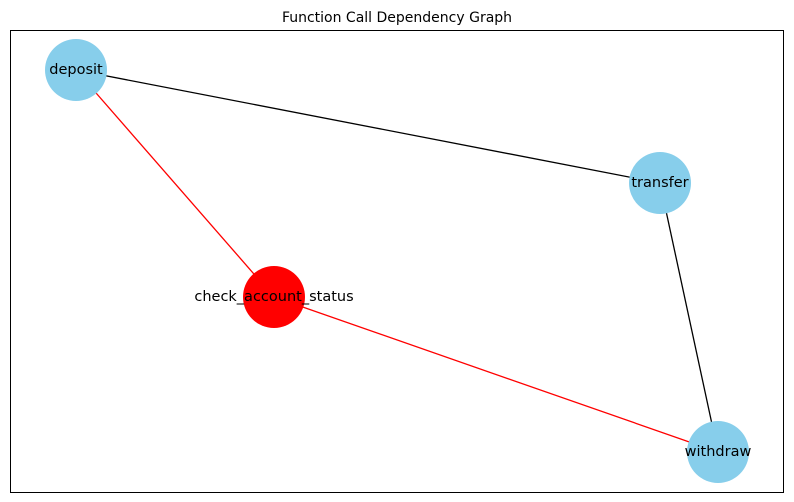 The image size is (794, 502). I want to click on edge-deposit-check-account-status, so click(175, 183).